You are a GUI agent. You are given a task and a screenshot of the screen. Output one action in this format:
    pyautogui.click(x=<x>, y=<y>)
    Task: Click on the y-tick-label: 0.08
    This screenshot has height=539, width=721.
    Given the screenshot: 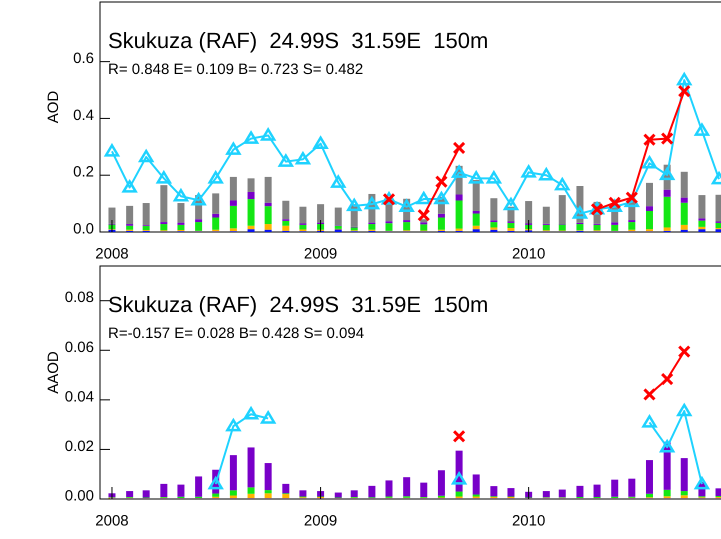 What is the action you would take?
    pyautogui.click(x=79, y=297)
    